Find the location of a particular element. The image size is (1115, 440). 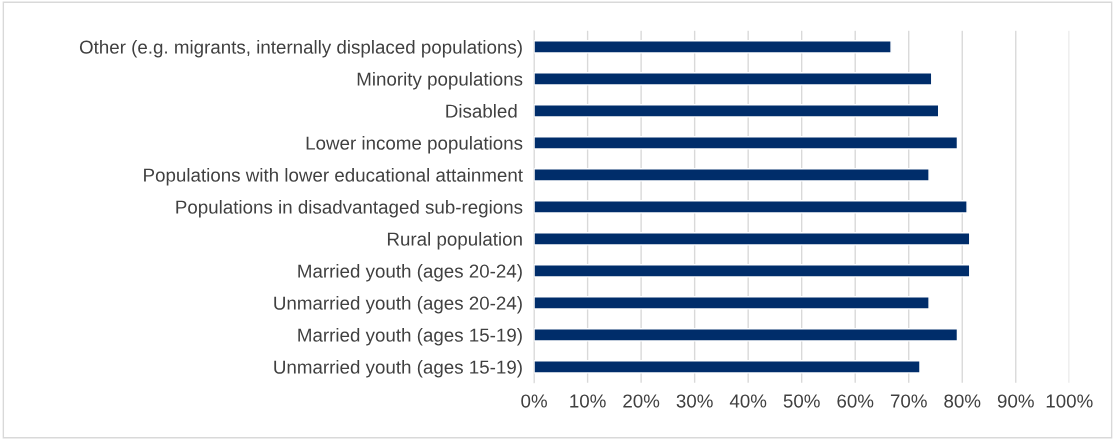

x-tick-label: 80% is located at coordinates (962, 401).